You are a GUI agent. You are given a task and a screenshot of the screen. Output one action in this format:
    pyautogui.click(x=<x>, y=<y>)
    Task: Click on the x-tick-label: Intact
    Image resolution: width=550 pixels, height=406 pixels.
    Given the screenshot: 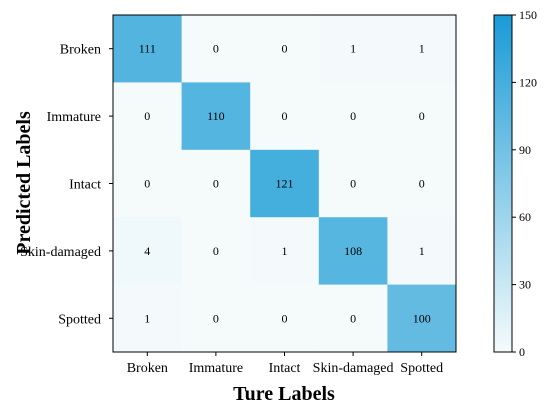 What is the action you would take?
    pyautogui.click(x=285, y=368)
    